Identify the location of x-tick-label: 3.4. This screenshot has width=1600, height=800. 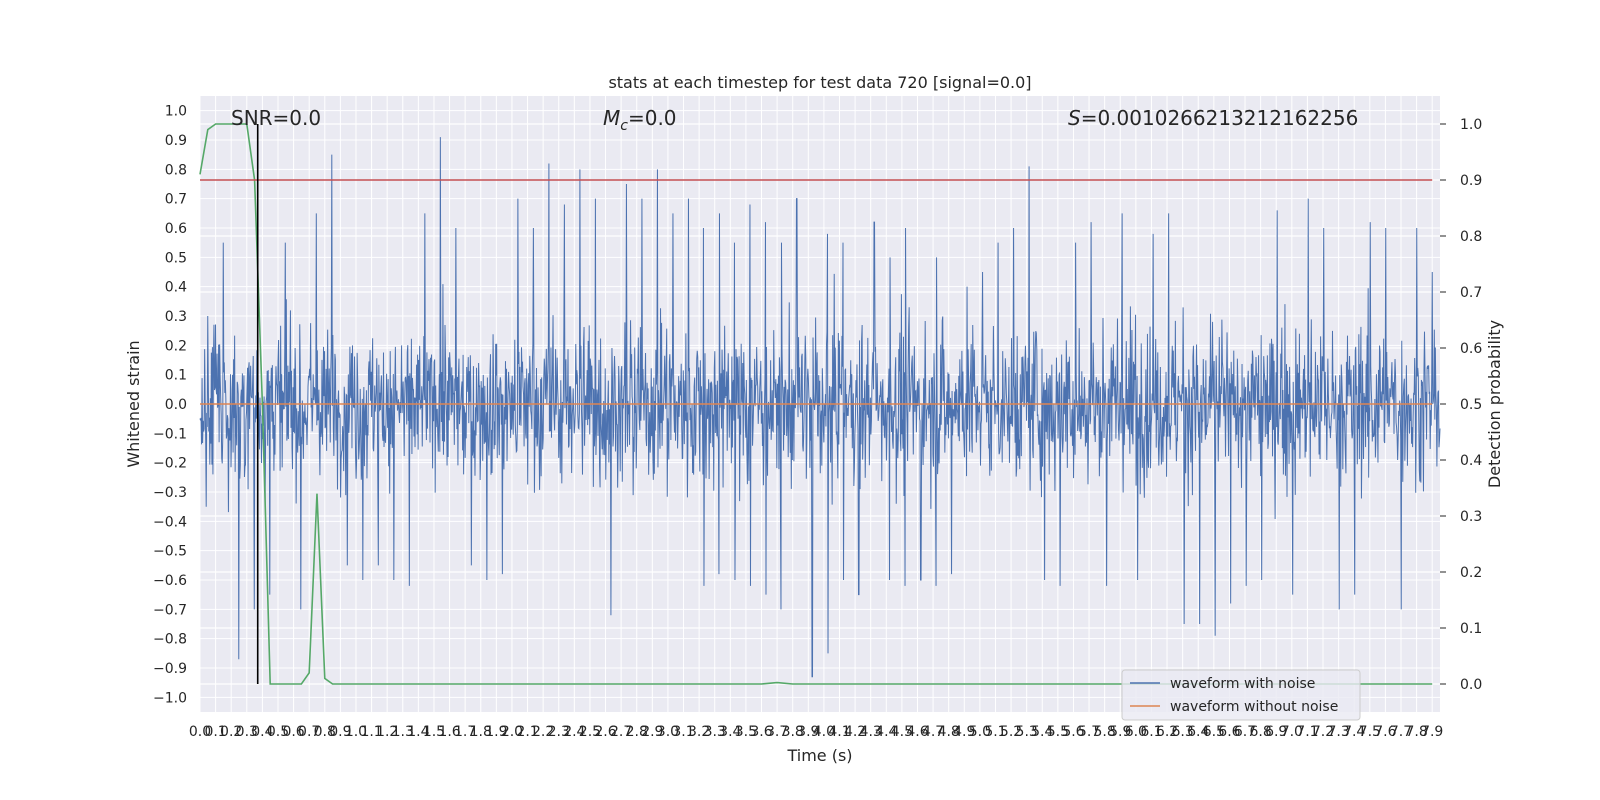
(730, 732).